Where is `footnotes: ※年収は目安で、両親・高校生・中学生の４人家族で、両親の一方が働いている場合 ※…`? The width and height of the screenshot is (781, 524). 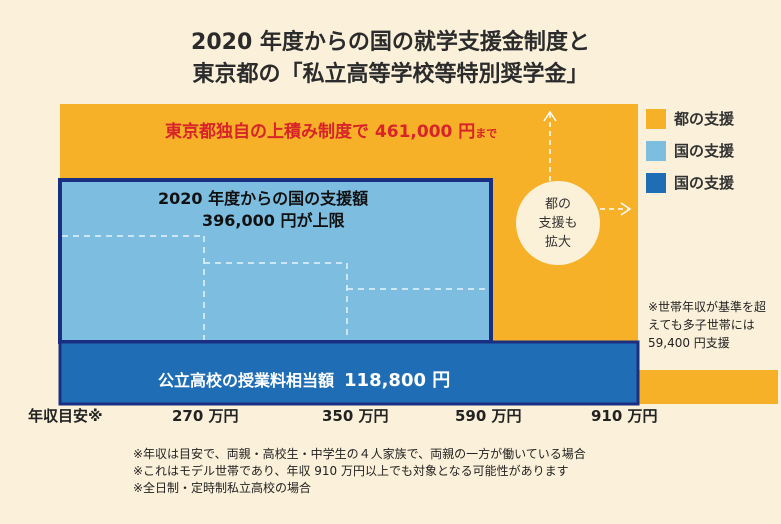
footnotes: ※年収は目安で、両親・高校生・中学生の４人家族で、両親の一方が働いている場合 ※… is located at coordinates (359, 471).